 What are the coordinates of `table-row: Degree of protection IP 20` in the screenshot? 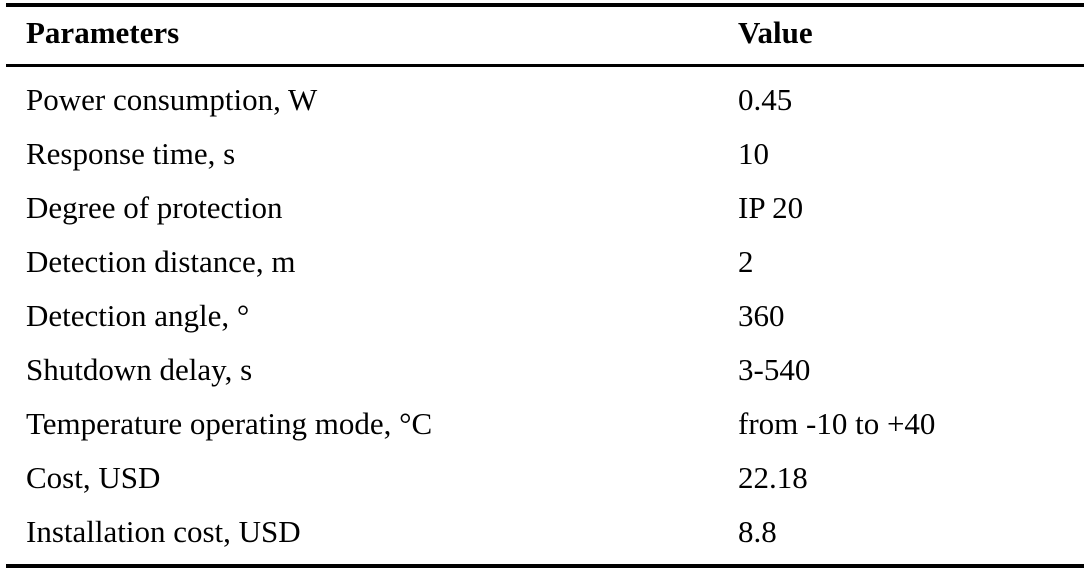 It's located at (545, 208).